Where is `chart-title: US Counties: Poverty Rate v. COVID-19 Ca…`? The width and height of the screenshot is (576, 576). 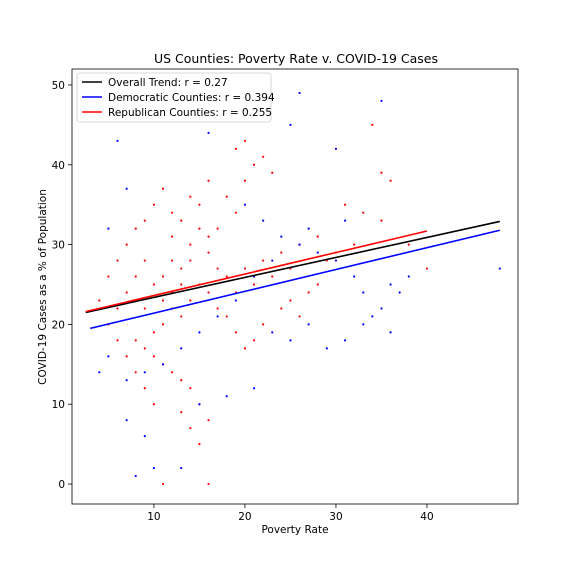 chart-title: US Counties: Poverty Rate v. COVID-19 Ca… is located at coordinates (296, 58).